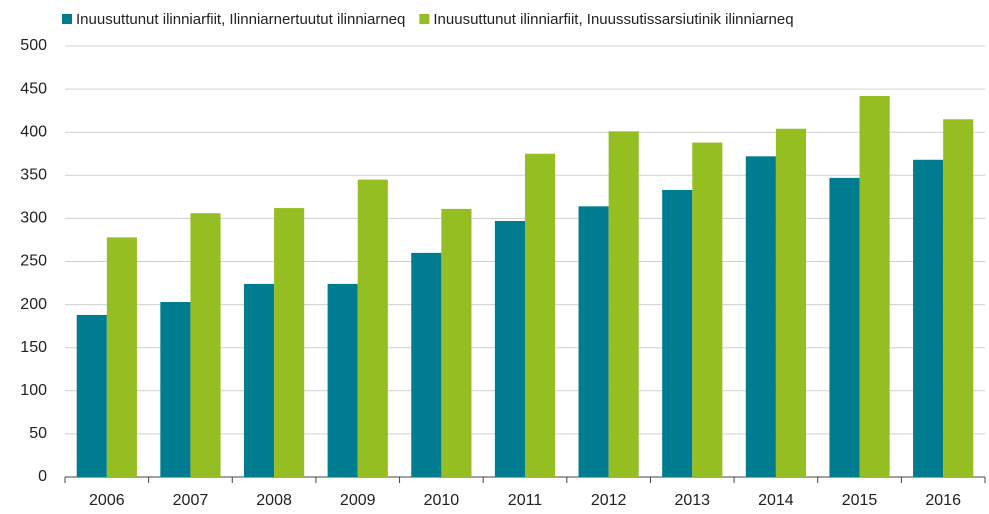 The height and width of the screenshot is (514, 989). I want to click on x-tick-label: 2010, so click(442, 500).